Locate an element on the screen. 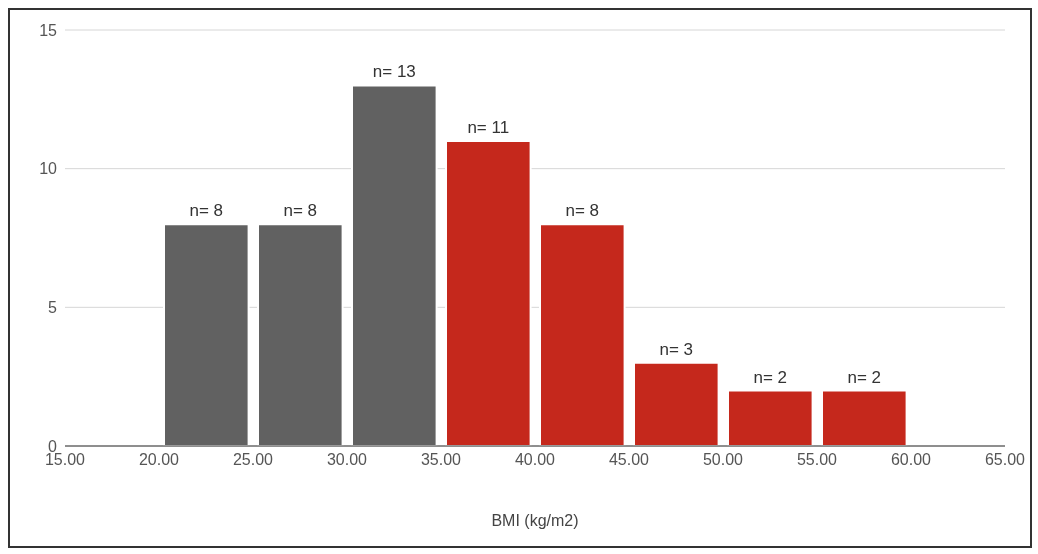 The image size is (1038, 554). x-tick-label: 60.00 is located at coordinates (911, 460).